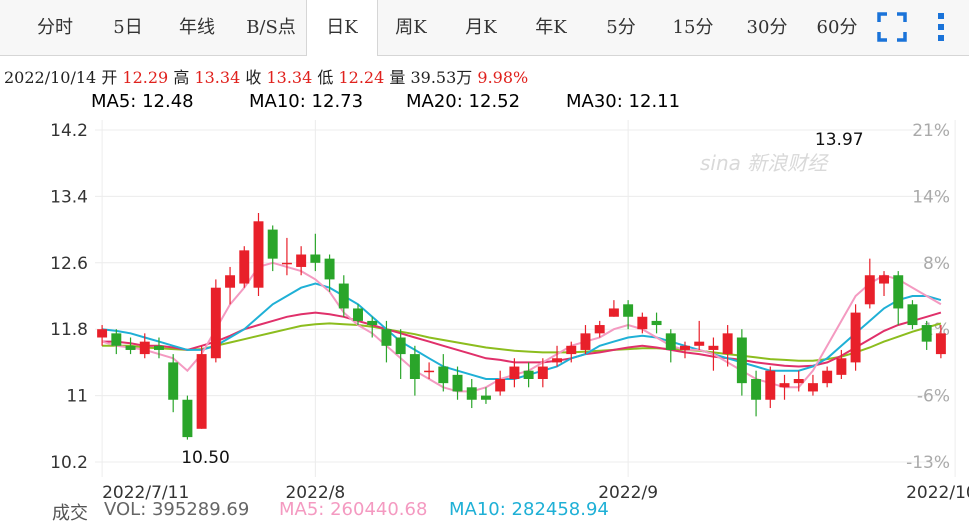 The width and height of the screenshot is (969, 531). I want to click on volume-value: VOL: 395289.69, so click(177, 509).